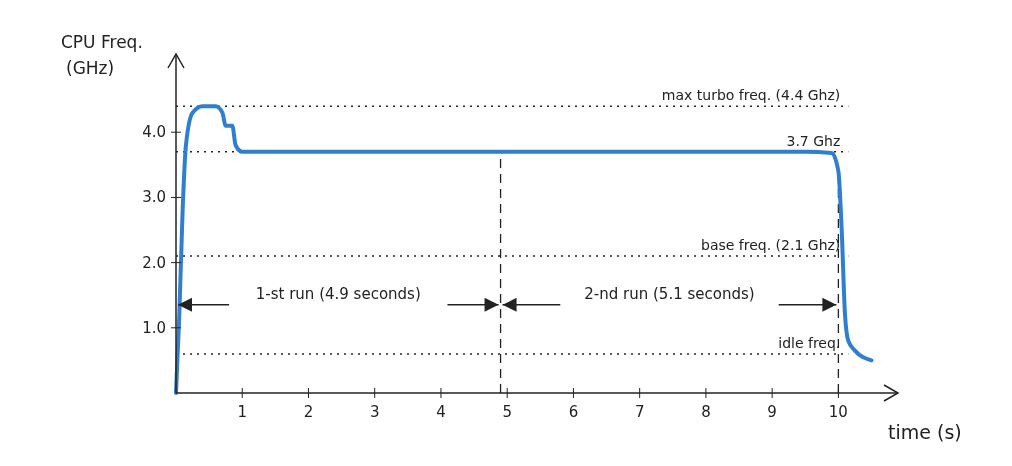  What do you see at coordinates (338, 293) in the screenshot?
I see `annotation: 1-st run (4.9 seconds)` at bounding box center [338, 293].